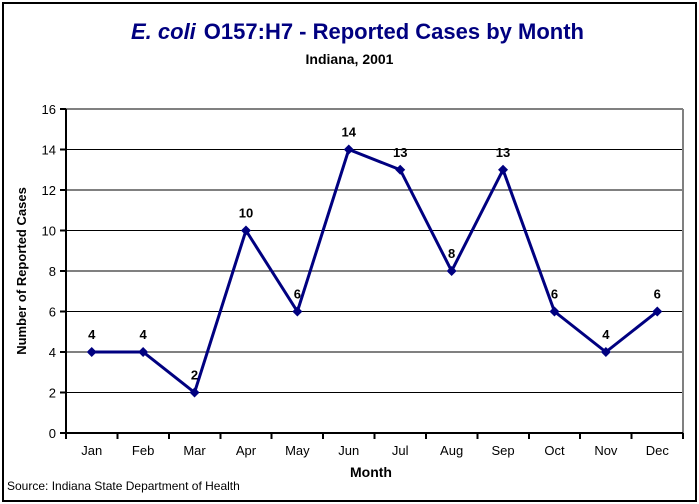 Image resolution: width=699 pixels, height=504 pixels. What do you see at coordinates (297, 450) in the screenshot?
I see `x-tick-label: May` at bounding box center [297, 450].